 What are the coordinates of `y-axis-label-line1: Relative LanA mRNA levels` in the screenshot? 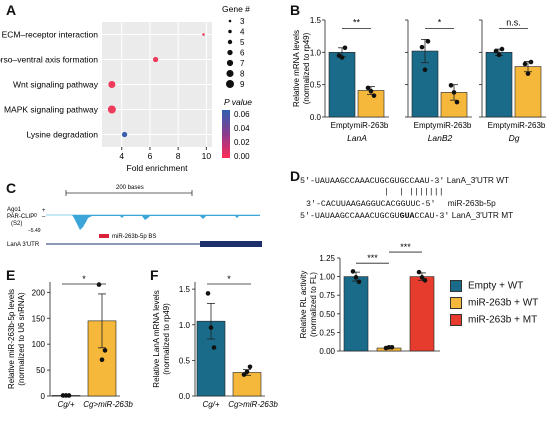 It's located at (156, 338).